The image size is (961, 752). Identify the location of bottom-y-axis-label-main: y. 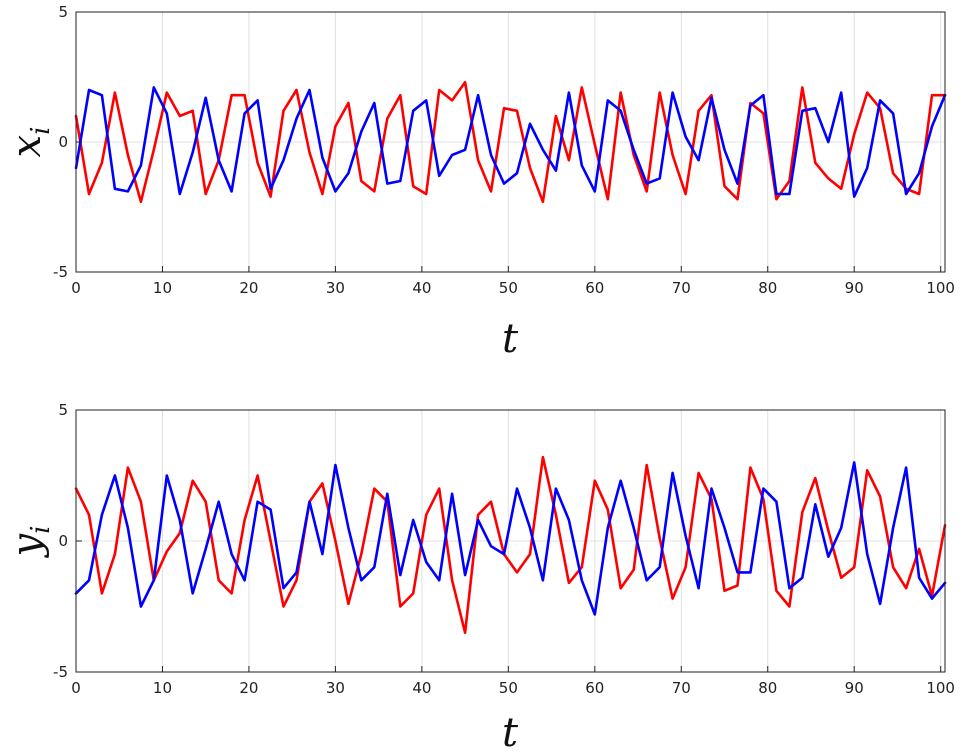
(27, 545).